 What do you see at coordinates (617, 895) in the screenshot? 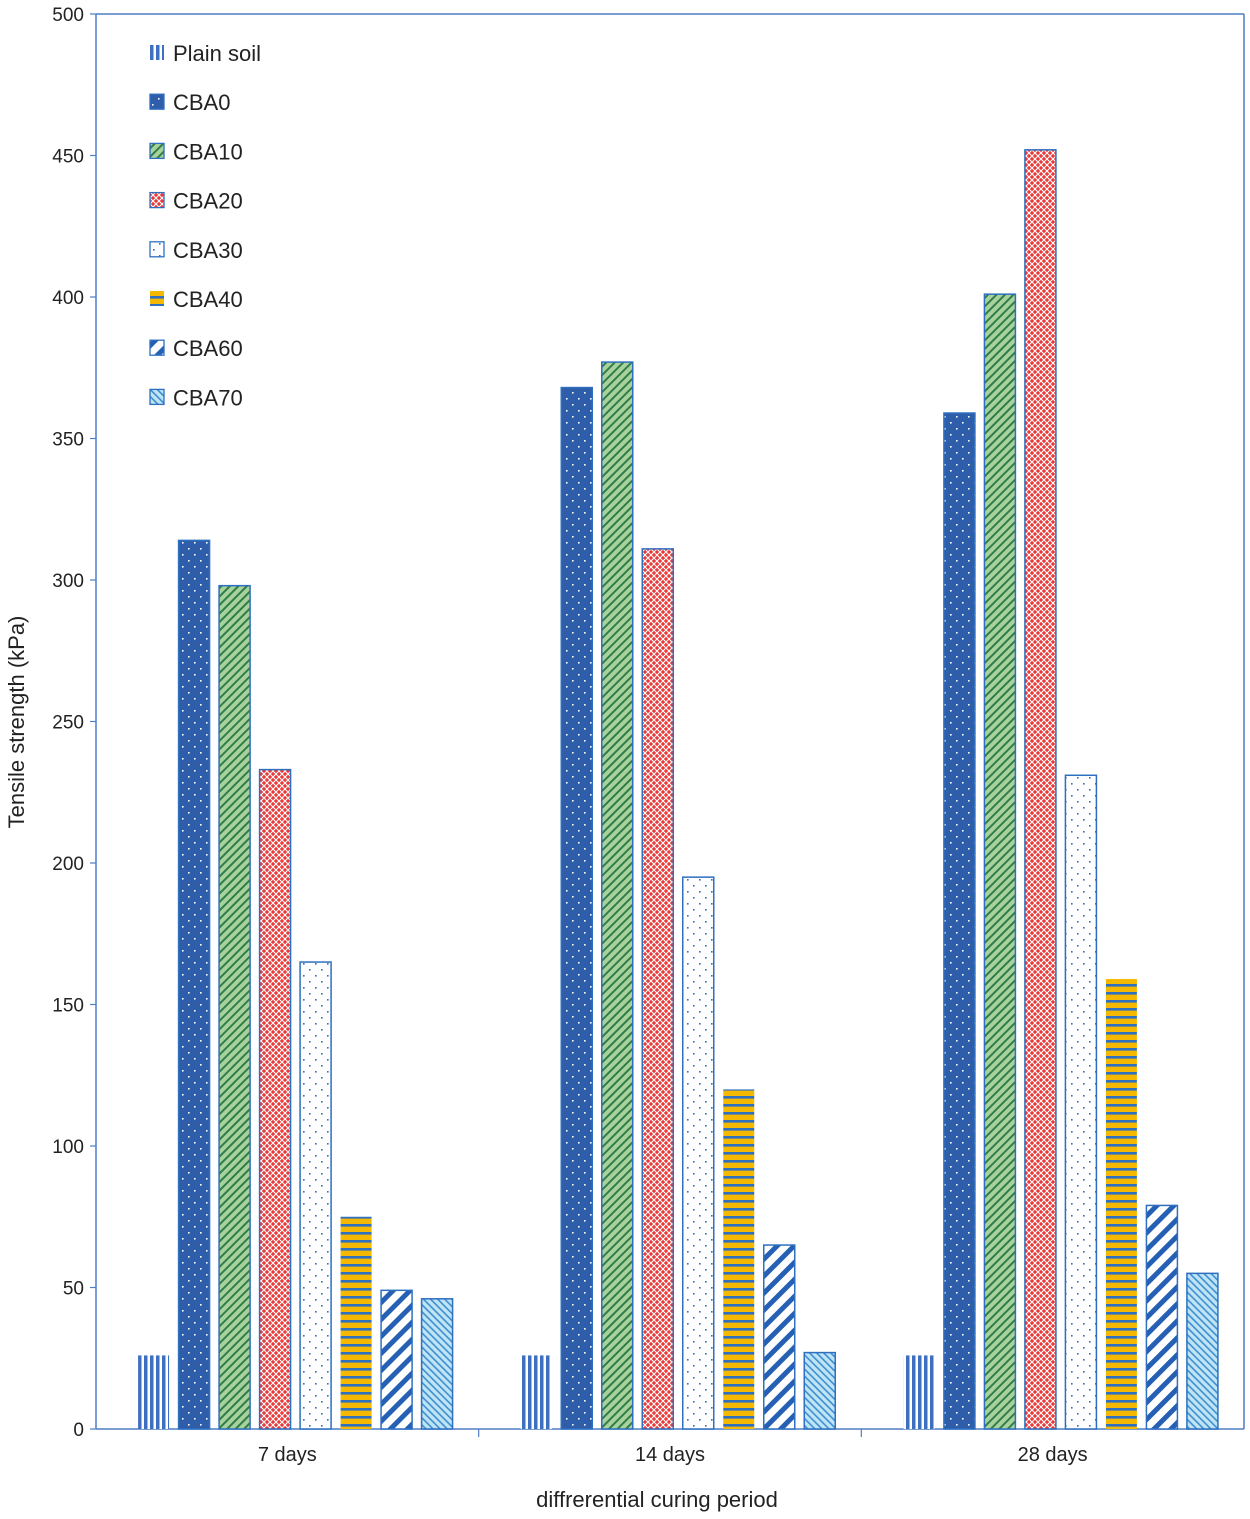
I see `bar-cba10-14-days` at bounding box center [617, 895].